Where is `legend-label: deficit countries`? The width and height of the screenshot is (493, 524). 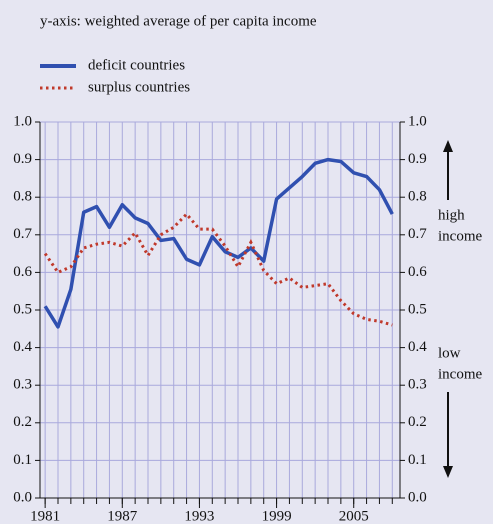
legend-label: deficit countries is located at coordinates (136, 65).